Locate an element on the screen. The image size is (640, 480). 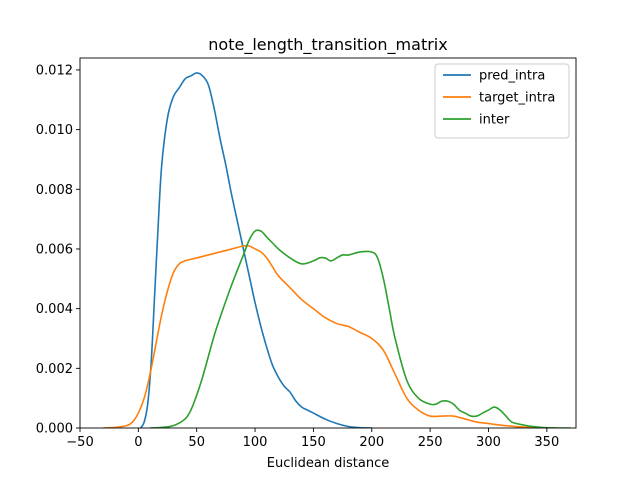
x-tick-label: 200 is located at coordinates (371, 442).